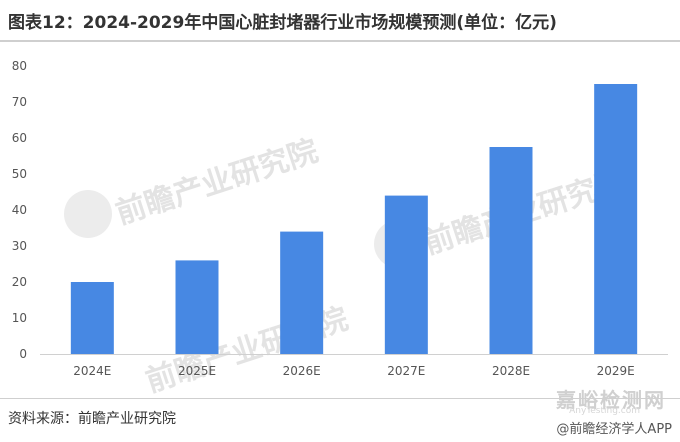 The image size is (680, 442). Describe the element at coordinates (92, 318) in the screenshot. I see `bar-2024E` at that location.